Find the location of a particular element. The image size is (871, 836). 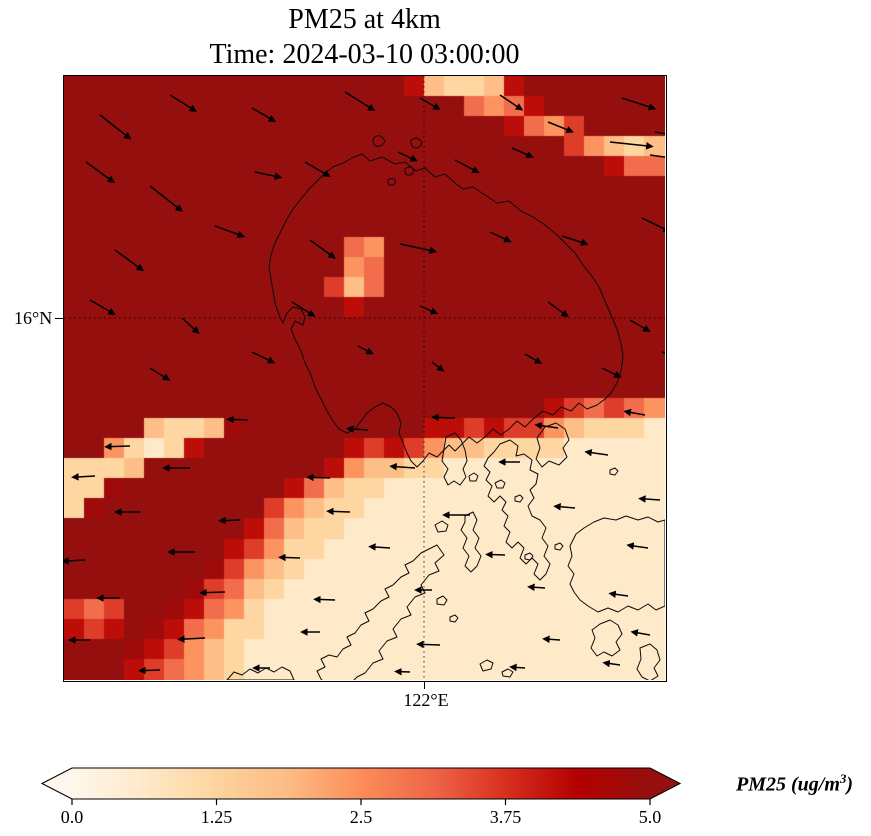

colorbar-label-sup: 3 is located at coordinates (843, 778).